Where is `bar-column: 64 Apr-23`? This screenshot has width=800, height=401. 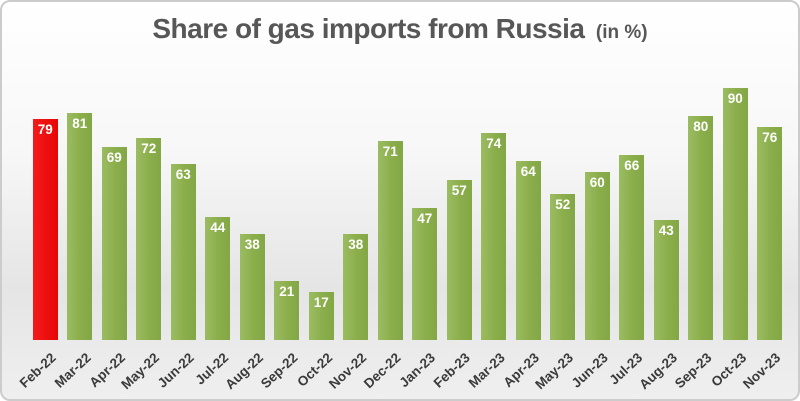
bar-column: 64 Apr-23 is located at coordinates (523, 238).